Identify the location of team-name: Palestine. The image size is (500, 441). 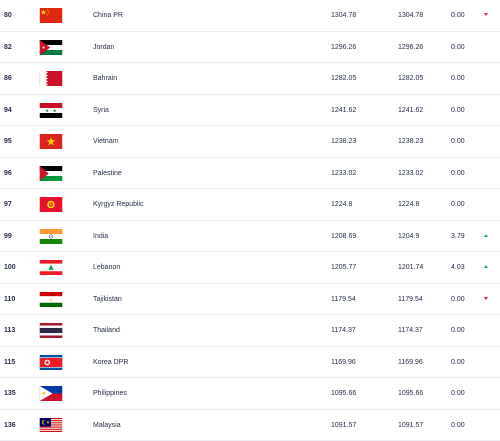
(107, 174).